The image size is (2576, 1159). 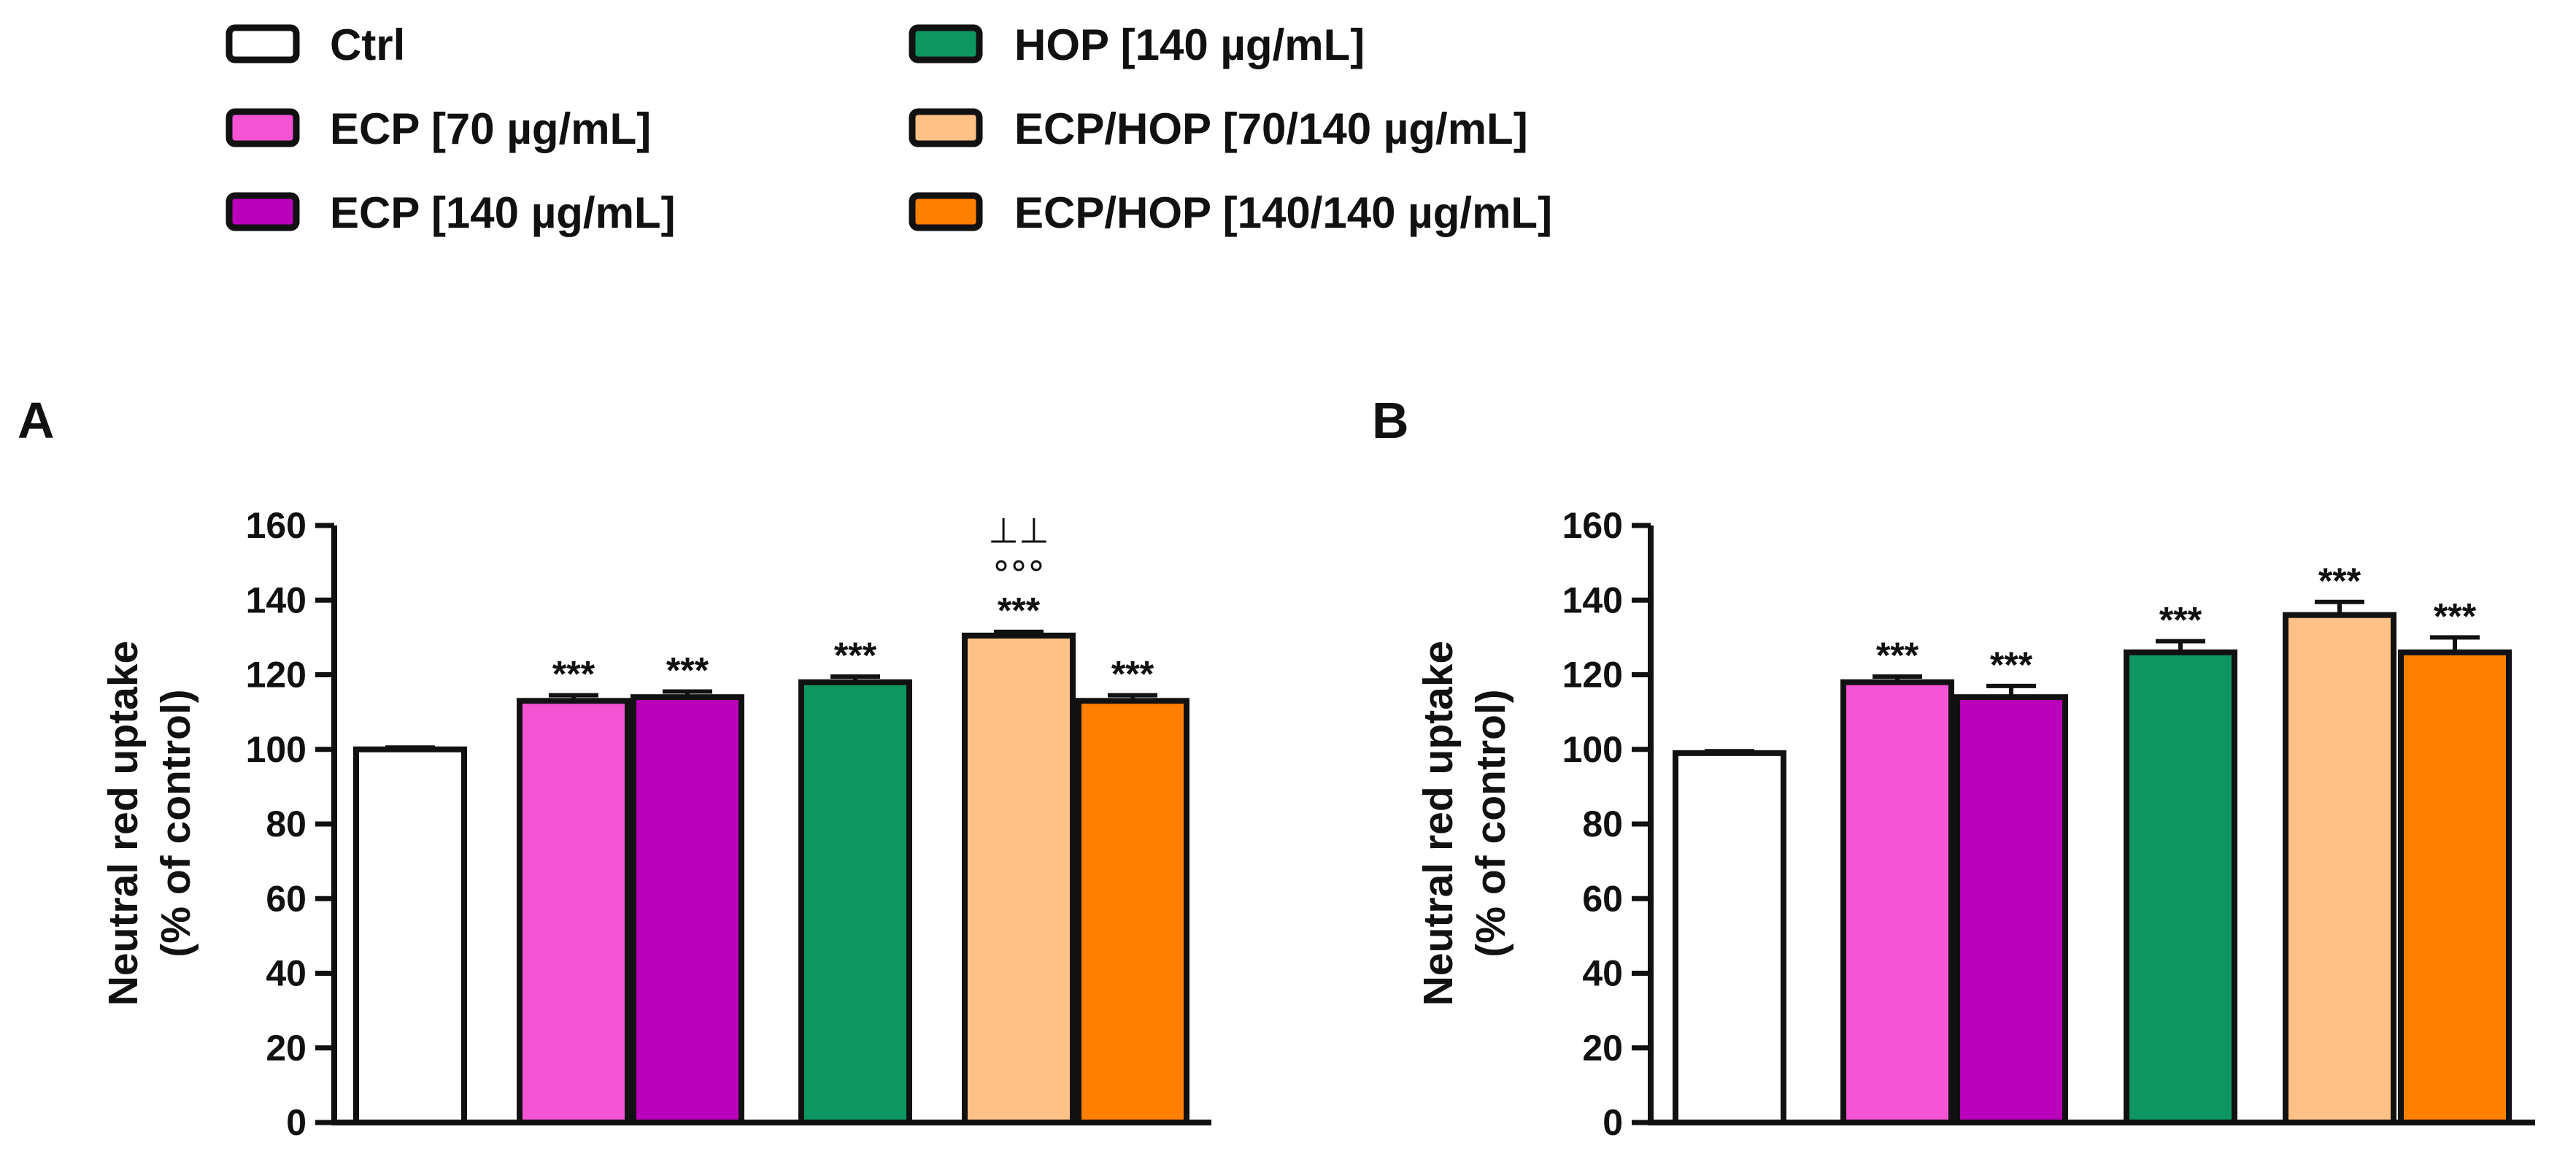 I want to click on significance-b-2: ***, so click(x=1897, y=656).